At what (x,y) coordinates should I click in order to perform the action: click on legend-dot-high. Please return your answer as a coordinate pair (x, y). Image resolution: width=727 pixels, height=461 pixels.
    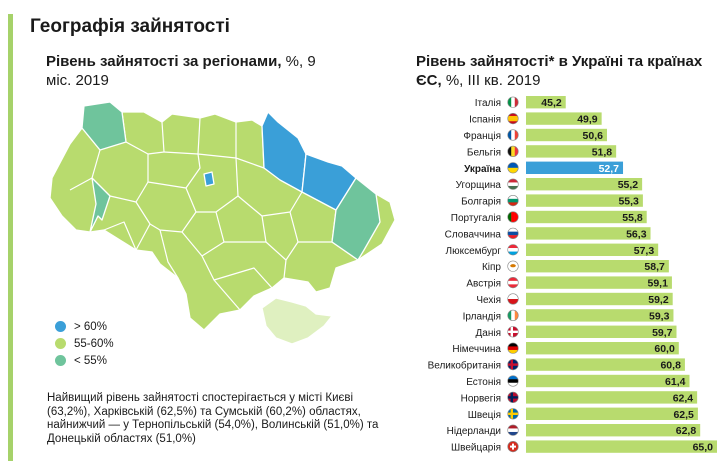
    Looking at the image, I should click on (60, 326).